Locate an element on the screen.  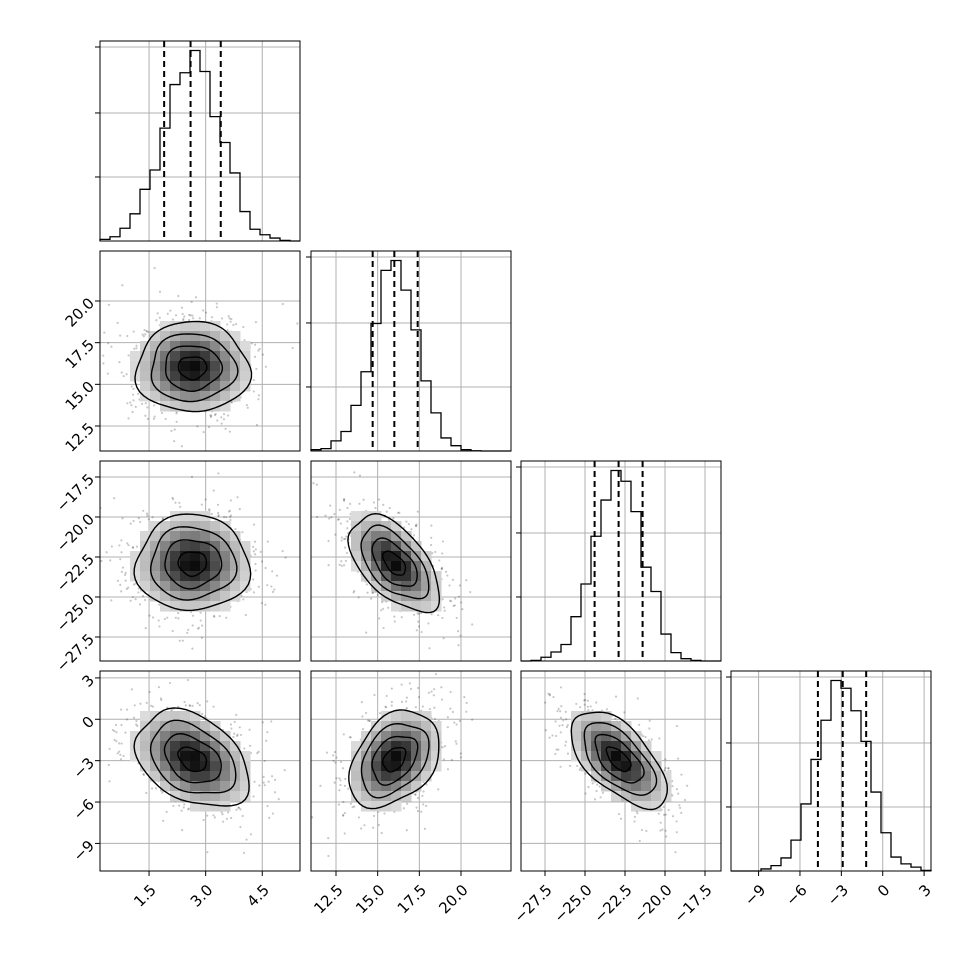
x-tick-label: −3 is located at coordinates (838, 895).